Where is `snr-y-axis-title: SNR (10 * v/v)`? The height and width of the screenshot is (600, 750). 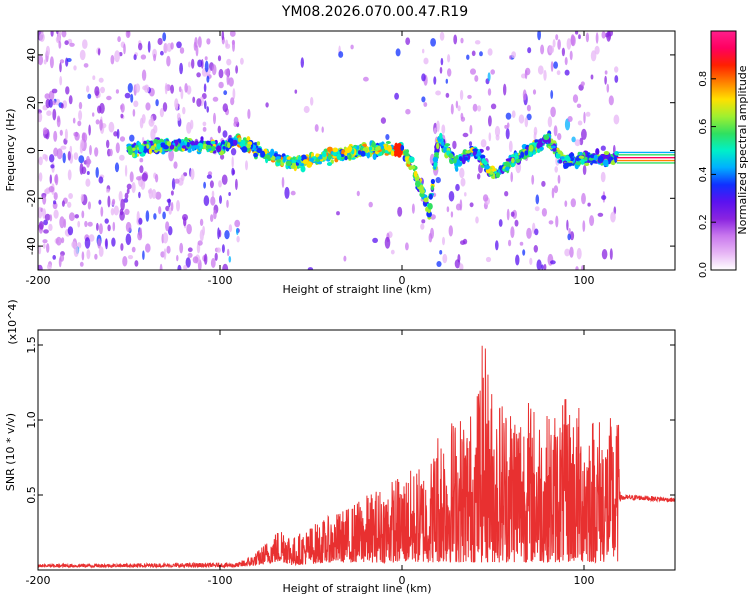 snr-y-axis-title: SNR (10 * v/v) is located at coordinates (10, 452).